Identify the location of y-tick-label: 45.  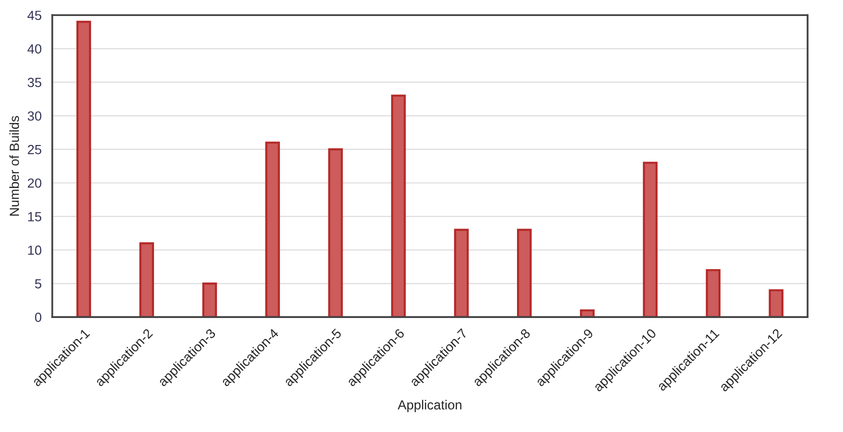
(34, 15).